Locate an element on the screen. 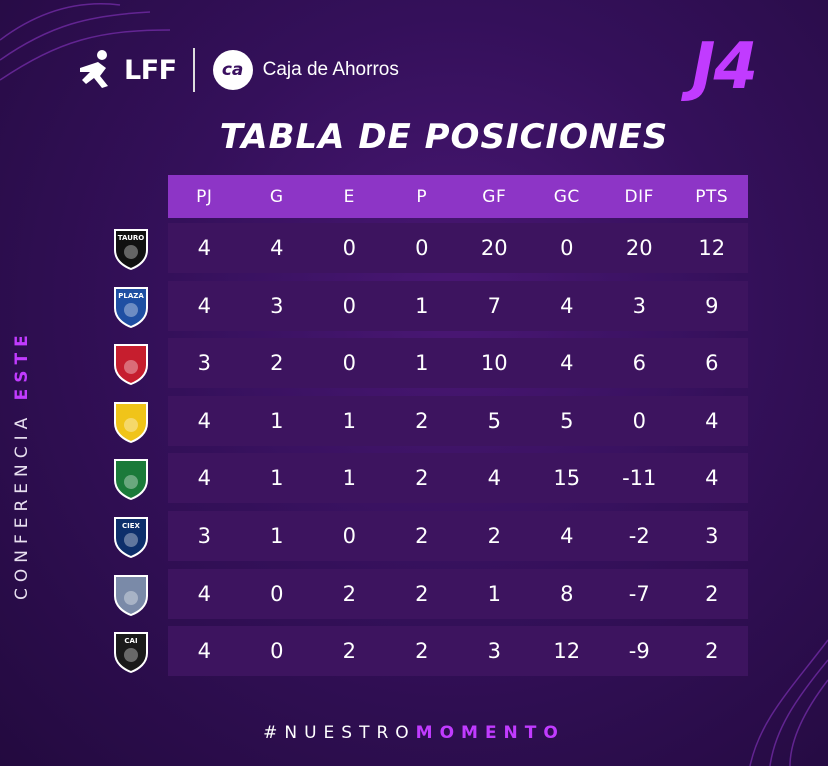 The height and width of the screenshot is (766, 828). table-row: 4 0 2 2 1 8 -7 2 is located at coordinates (458, 593).